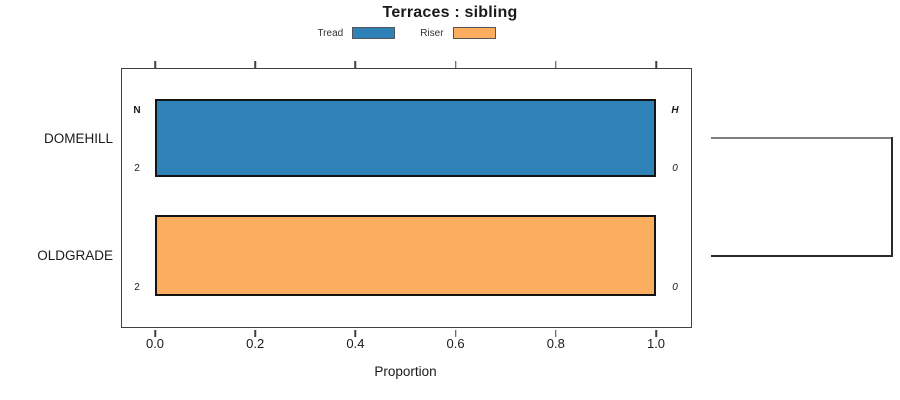 The width and height of the screenshot is (900, 400). What do you see at coordinates (656, 343) in the screenshot?
I see `x-axis-tick-label: 1.0` at bounding box center [656, 343].